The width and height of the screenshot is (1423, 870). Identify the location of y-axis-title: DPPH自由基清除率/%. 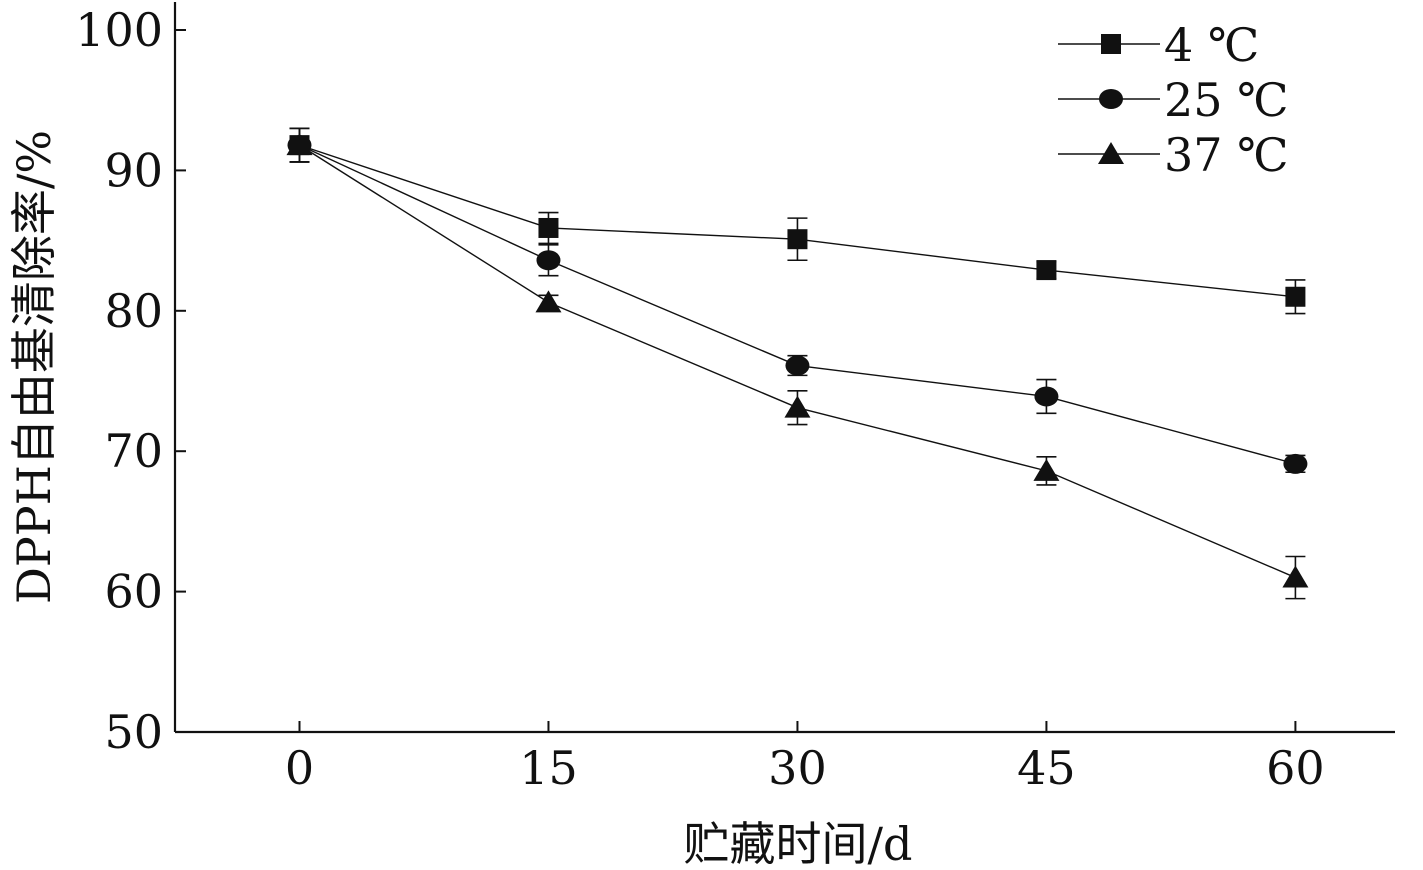
(34, 367).